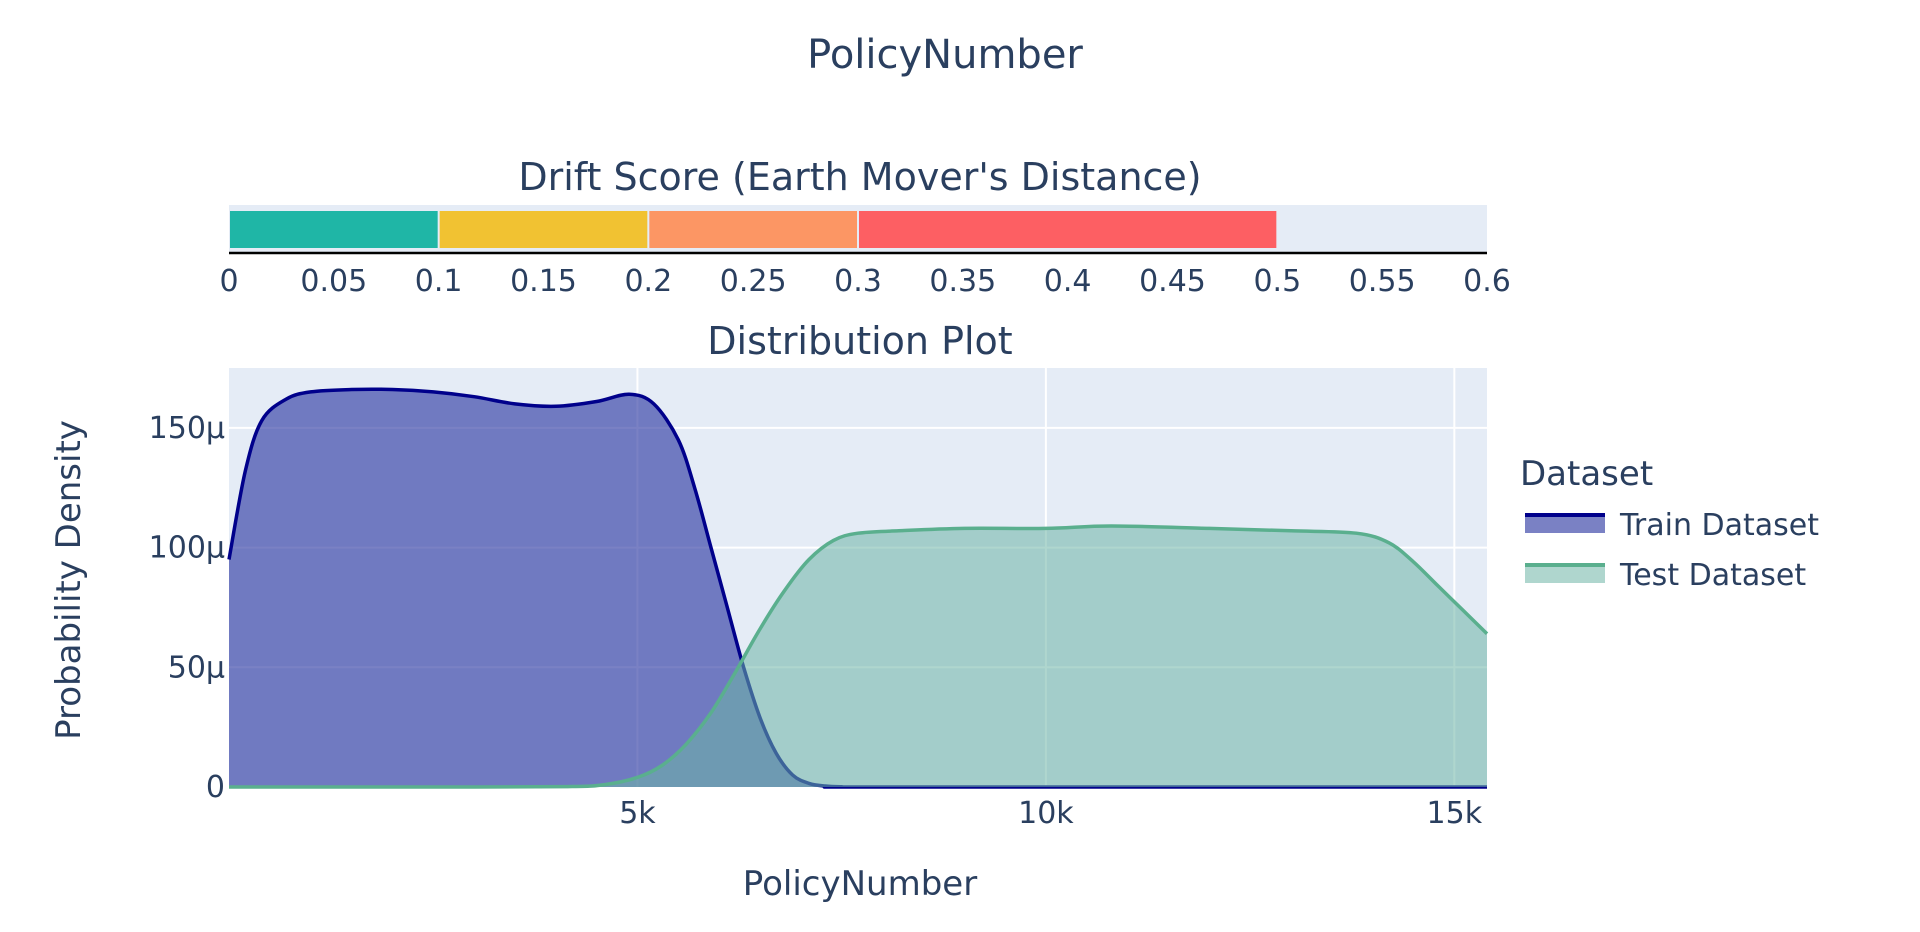 The width and height of the screenshot is (1920, 932). I want to click on y-tick-label: 150μ, so click(187, 428).